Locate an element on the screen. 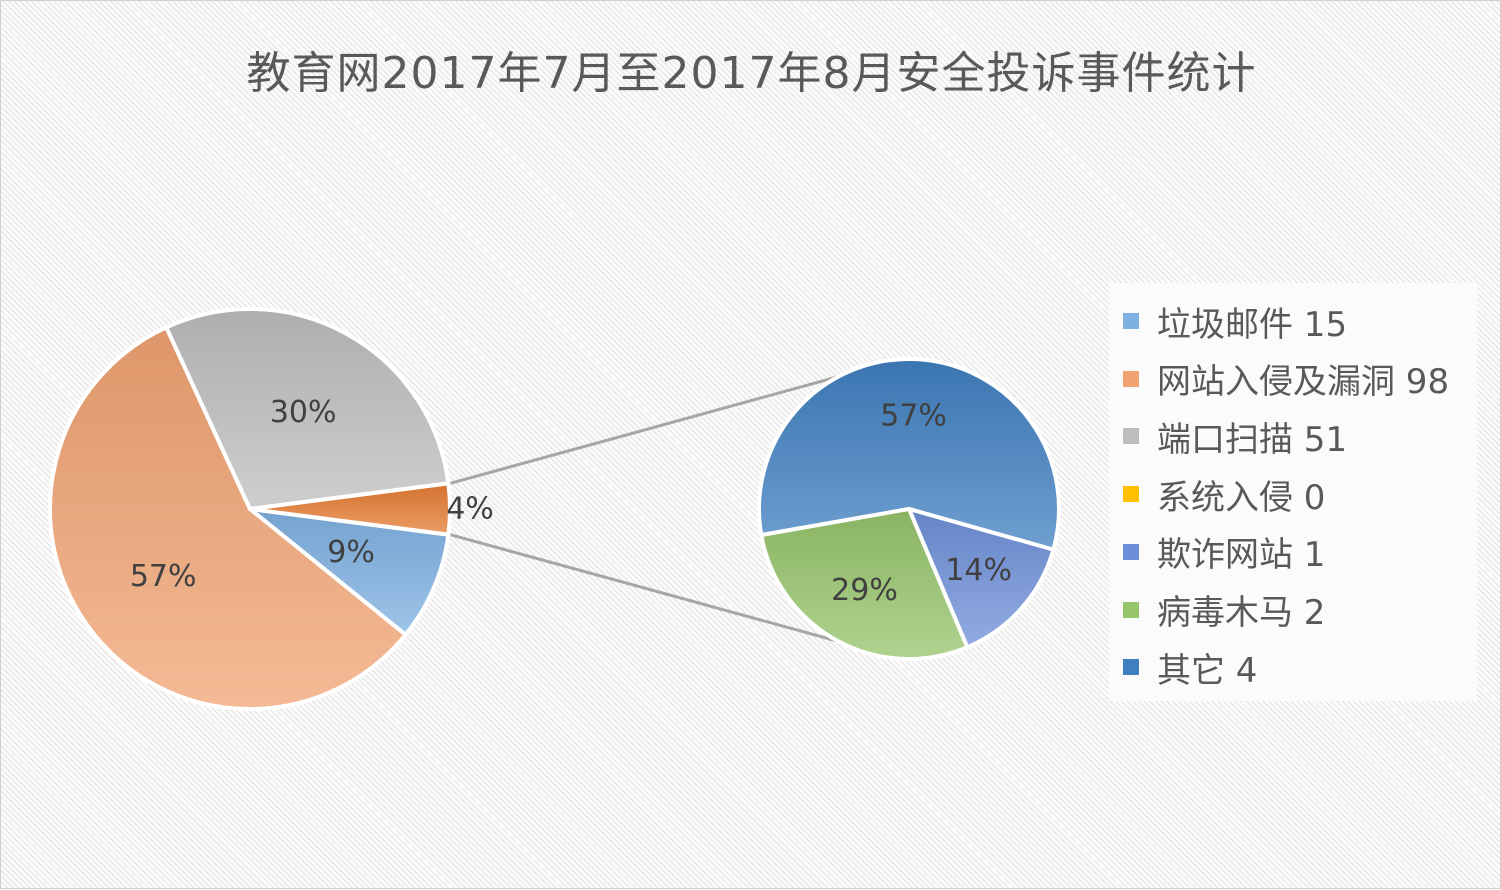 This screenshot has height=890, width=1501. legend-item: 网站入侵及漏洞 98 is located at coordinates (1286, 380).